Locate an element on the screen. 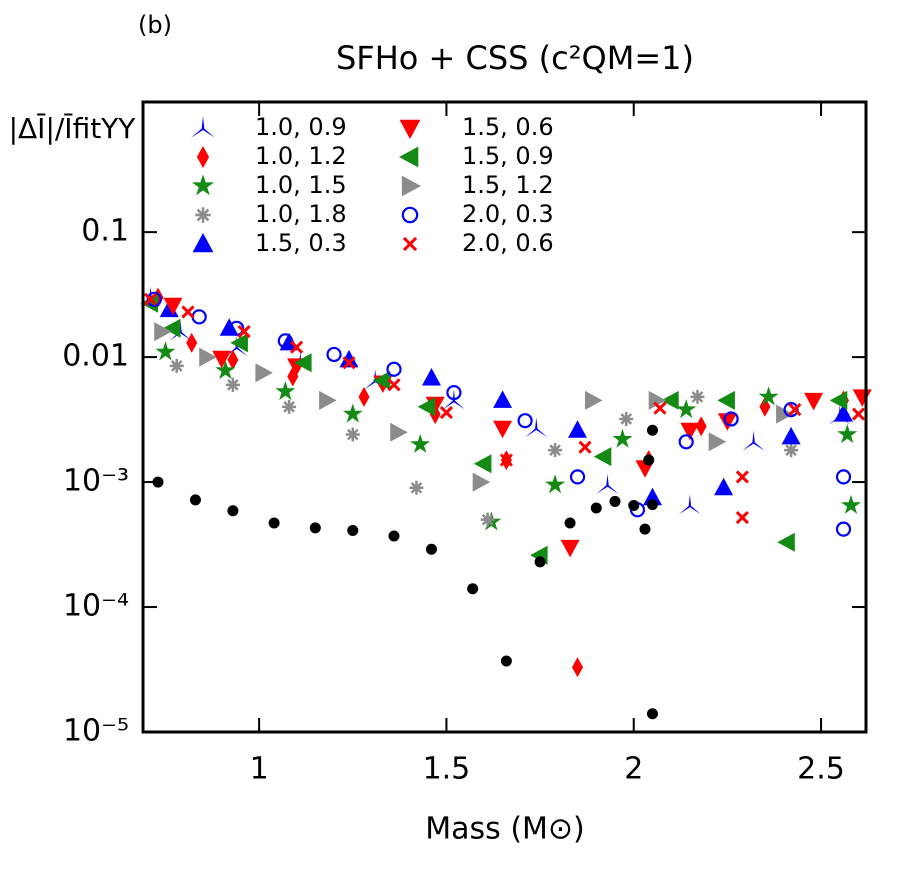 This screenshot has width=900, height=872. y-tick-label: 10⁻⁵ is located at coordinates (96, 731).